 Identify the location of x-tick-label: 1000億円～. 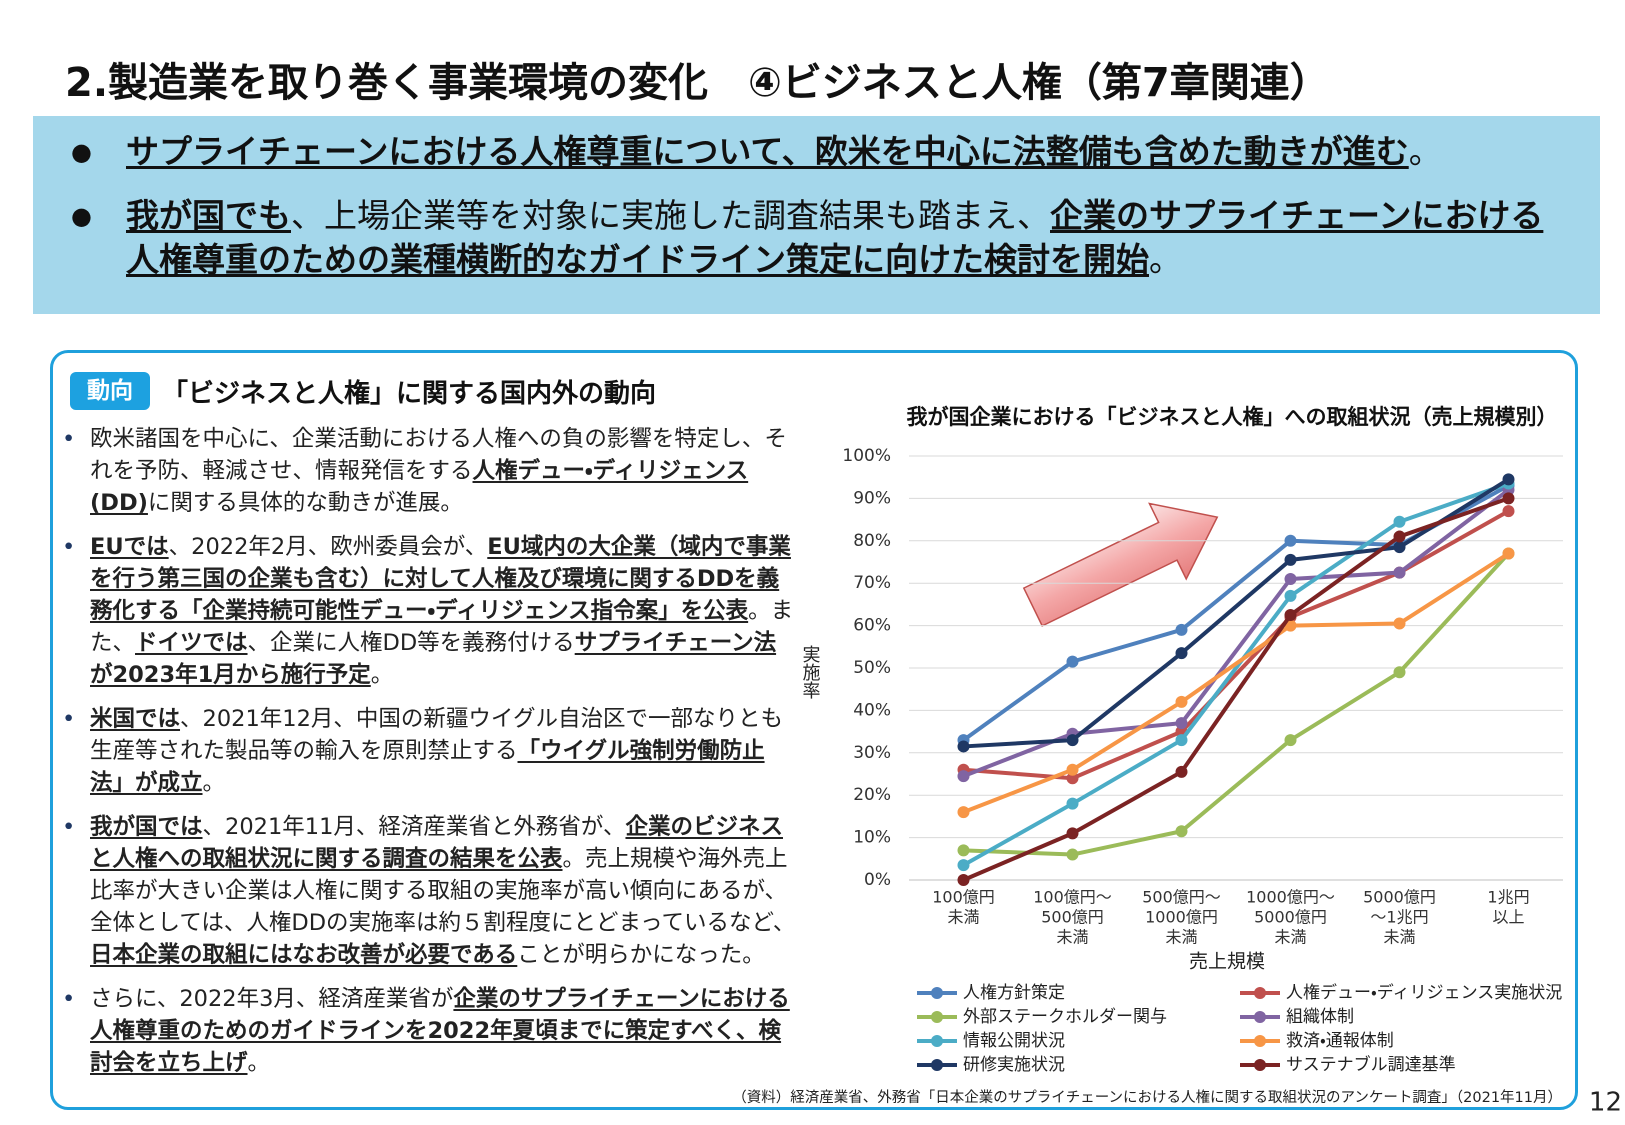
(1290, 897).